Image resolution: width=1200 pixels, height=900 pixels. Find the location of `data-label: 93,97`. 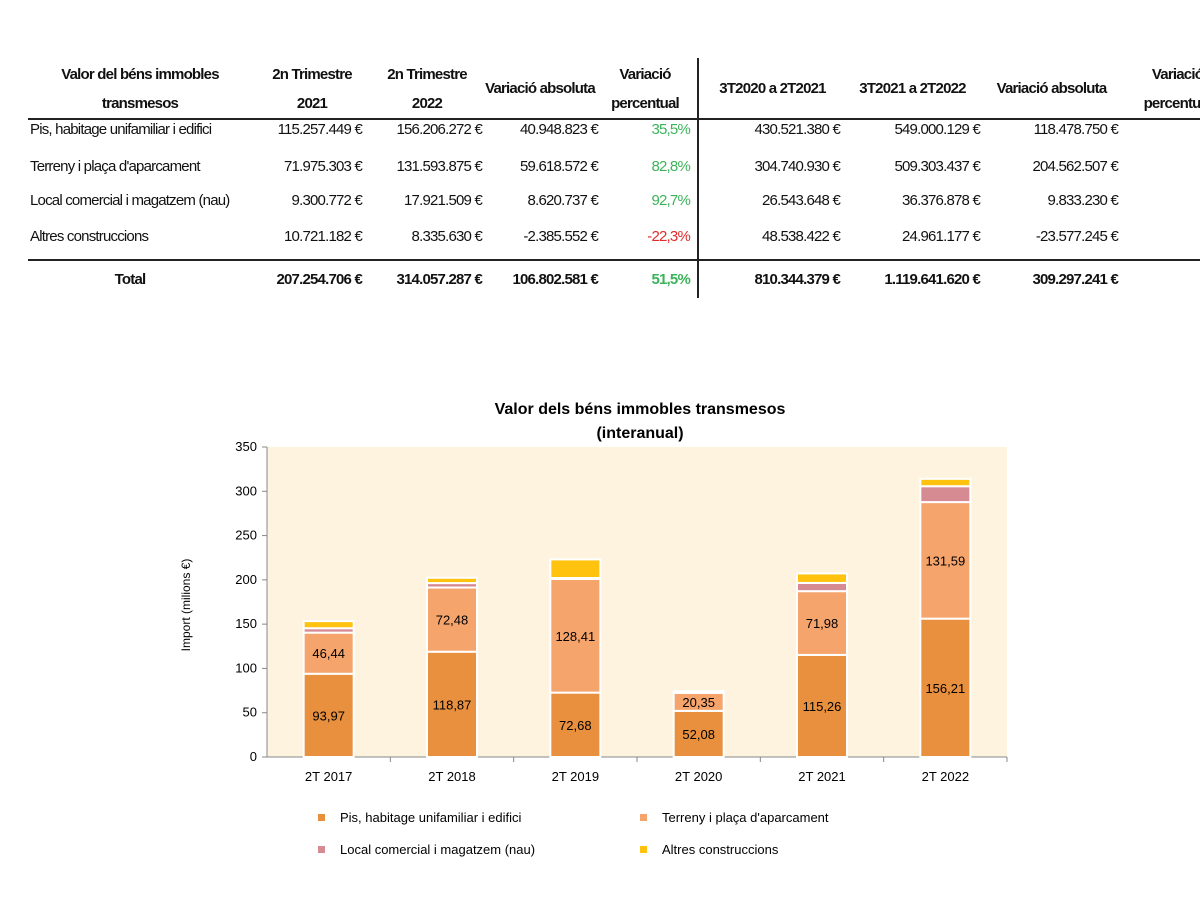

data-label: 93,97 is located at coordinates (328, 715).